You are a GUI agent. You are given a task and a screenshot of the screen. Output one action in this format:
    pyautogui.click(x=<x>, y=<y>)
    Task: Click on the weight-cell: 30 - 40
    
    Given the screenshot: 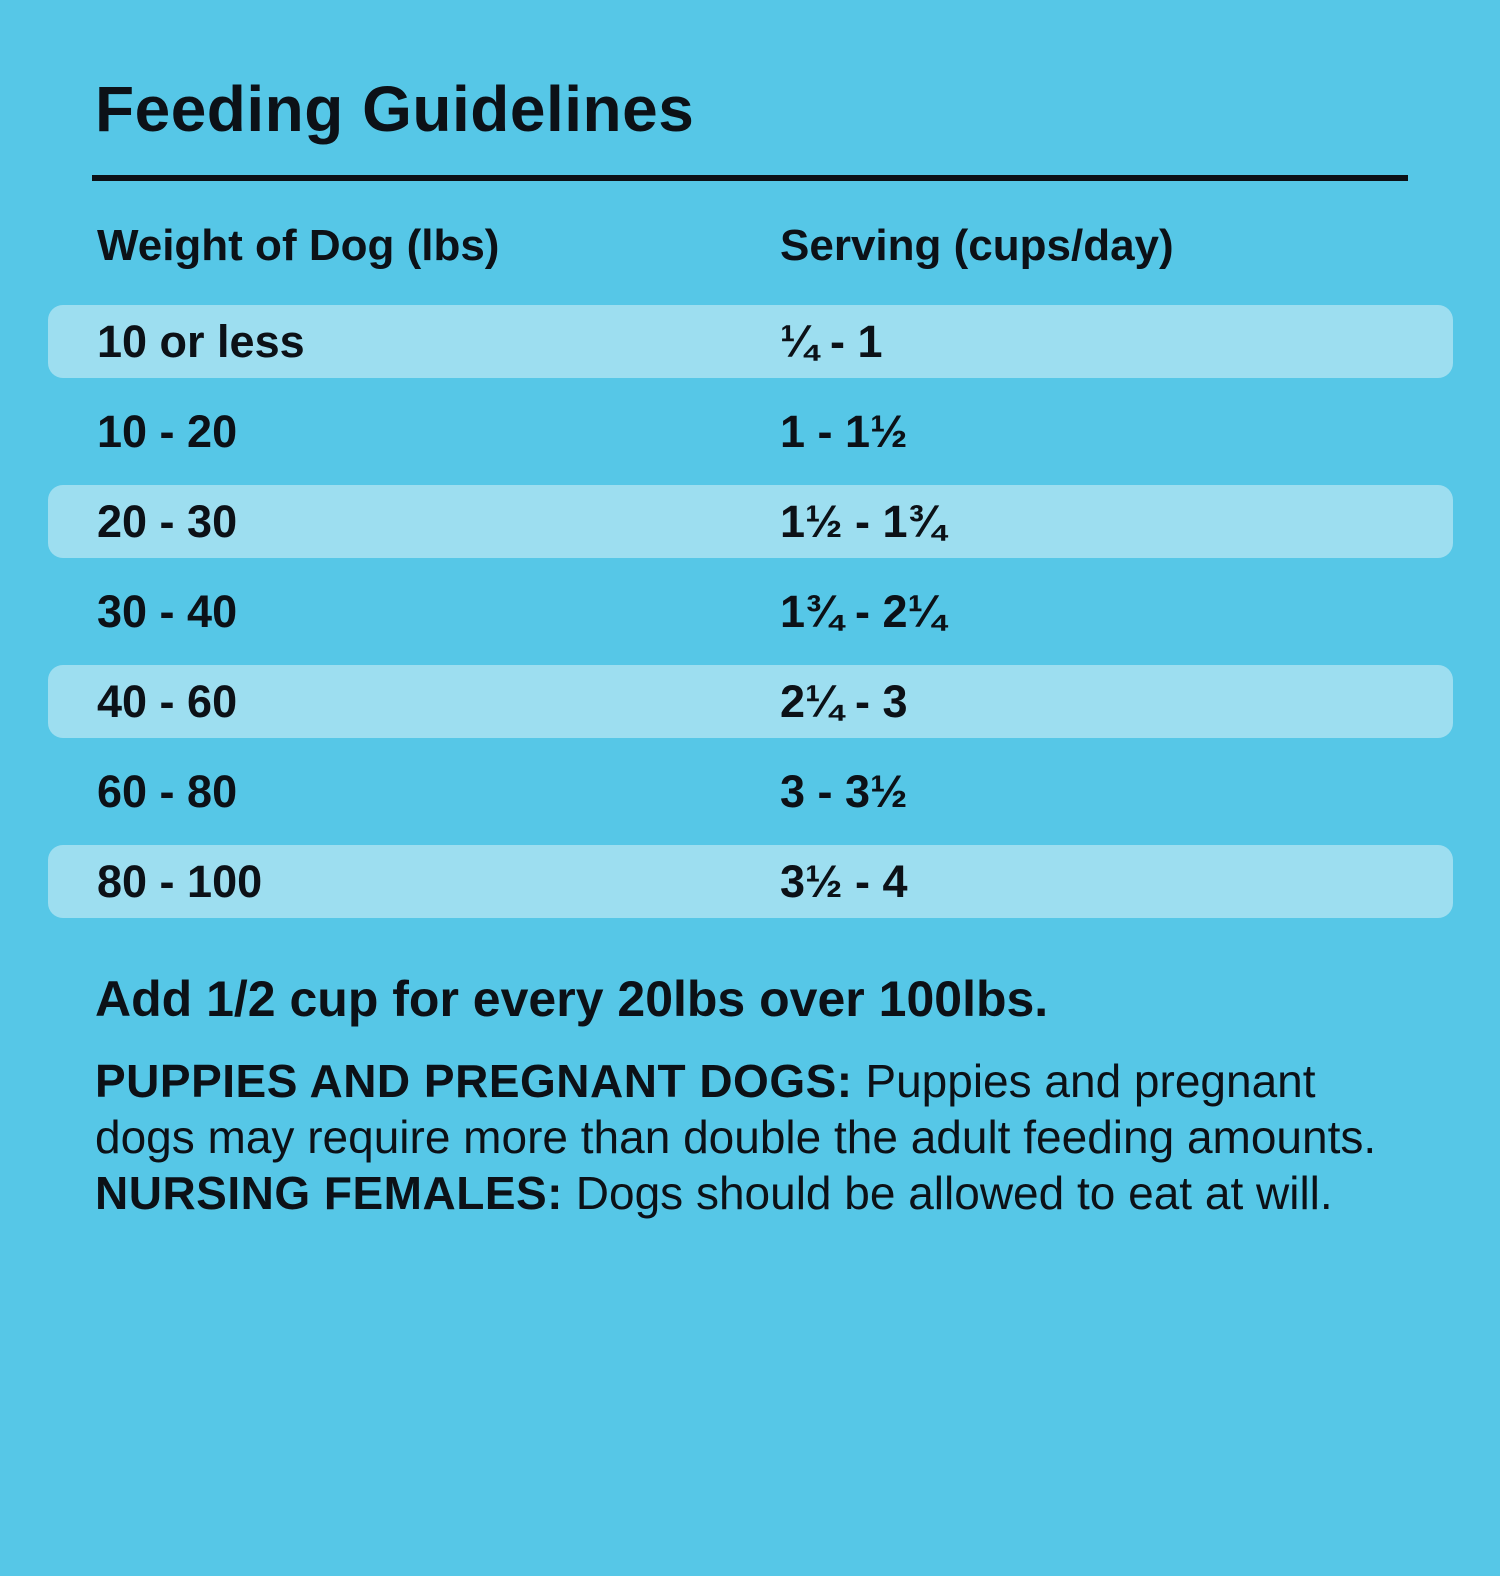 What is the action you would take?
    pyautogui.click(x=167, y=611)
    